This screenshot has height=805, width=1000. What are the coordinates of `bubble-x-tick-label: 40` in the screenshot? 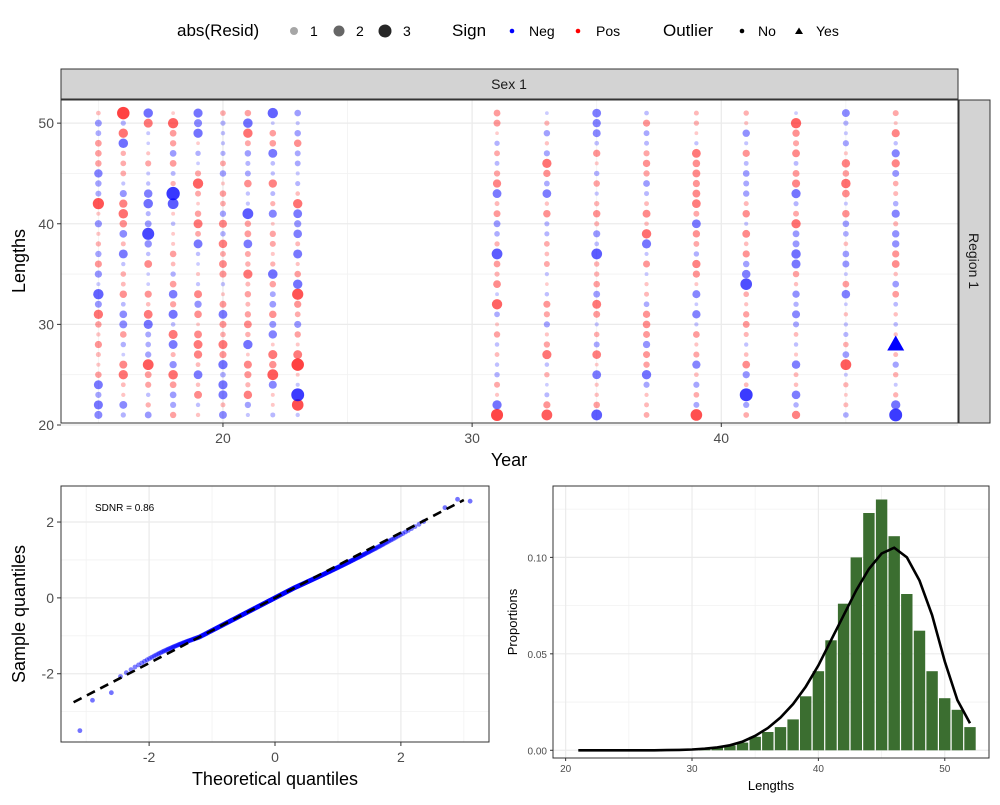 It's located at (722, 438).